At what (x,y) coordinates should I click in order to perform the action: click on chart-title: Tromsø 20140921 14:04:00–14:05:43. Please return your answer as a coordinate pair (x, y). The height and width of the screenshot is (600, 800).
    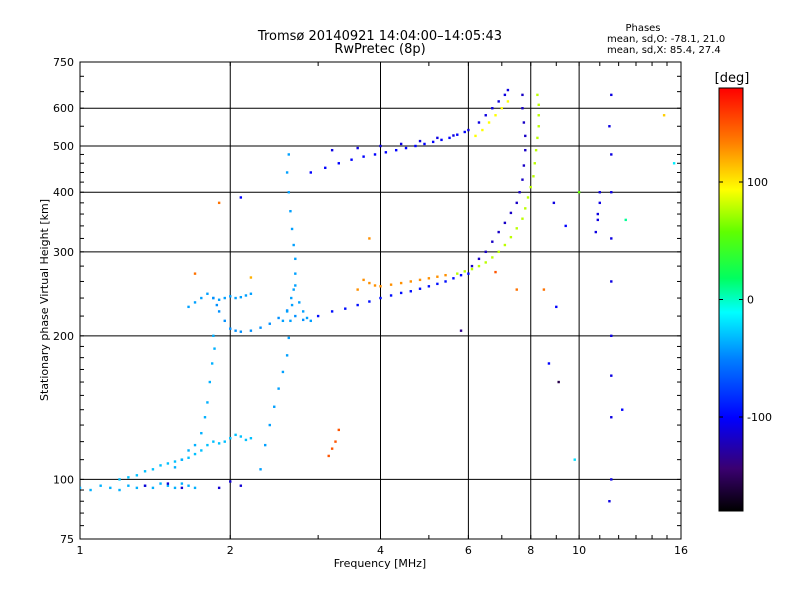
    Looking at the image, I should click on (379, 36).